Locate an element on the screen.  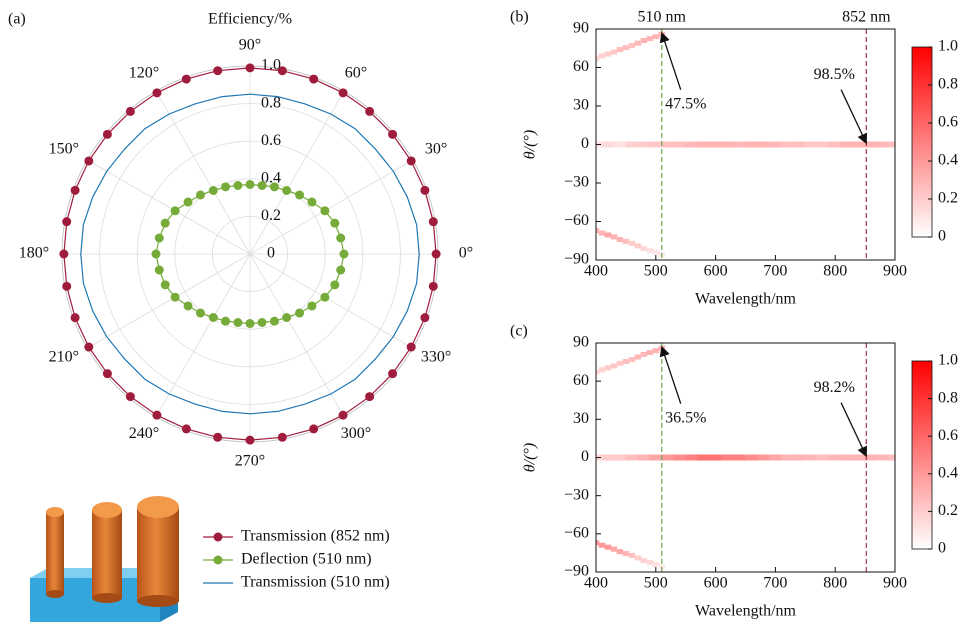
legend-label: Deflection (510 nm) is located at coordinates (306, 559).